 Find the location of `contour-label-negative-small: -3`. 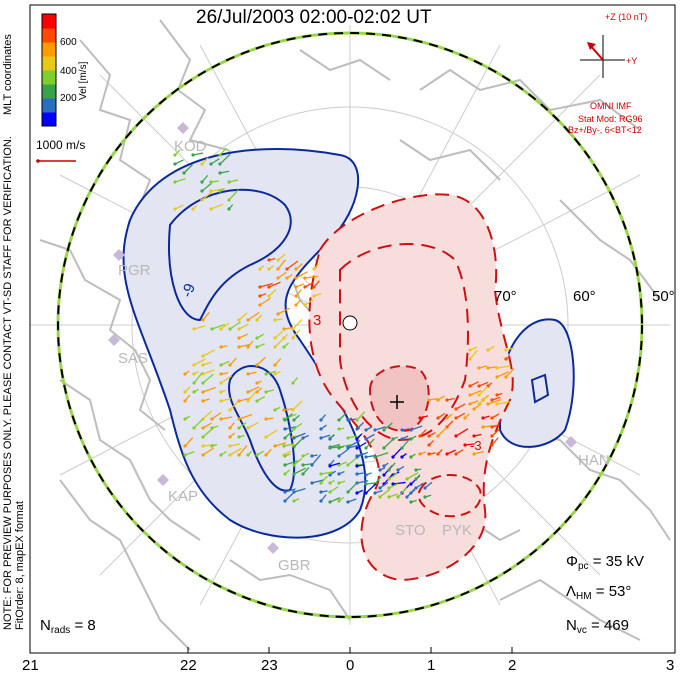

contour-label-negative-small: -3 is located at coordinates (476, 445).